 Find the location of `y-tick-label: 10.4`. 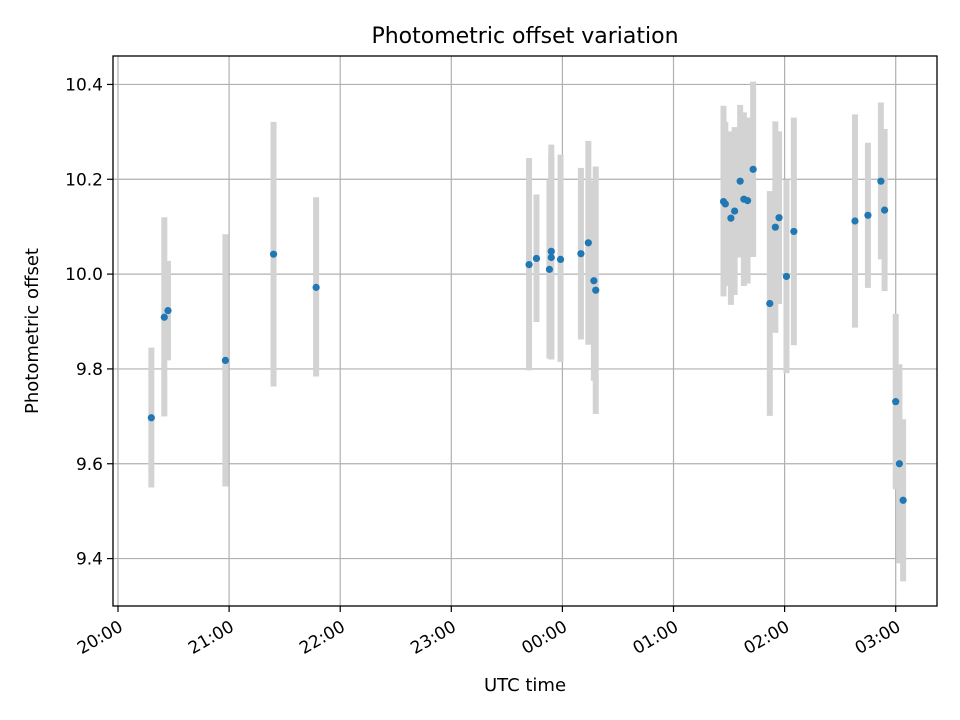

y-tick-label: 10.4 is located at coordinates (84, 85).